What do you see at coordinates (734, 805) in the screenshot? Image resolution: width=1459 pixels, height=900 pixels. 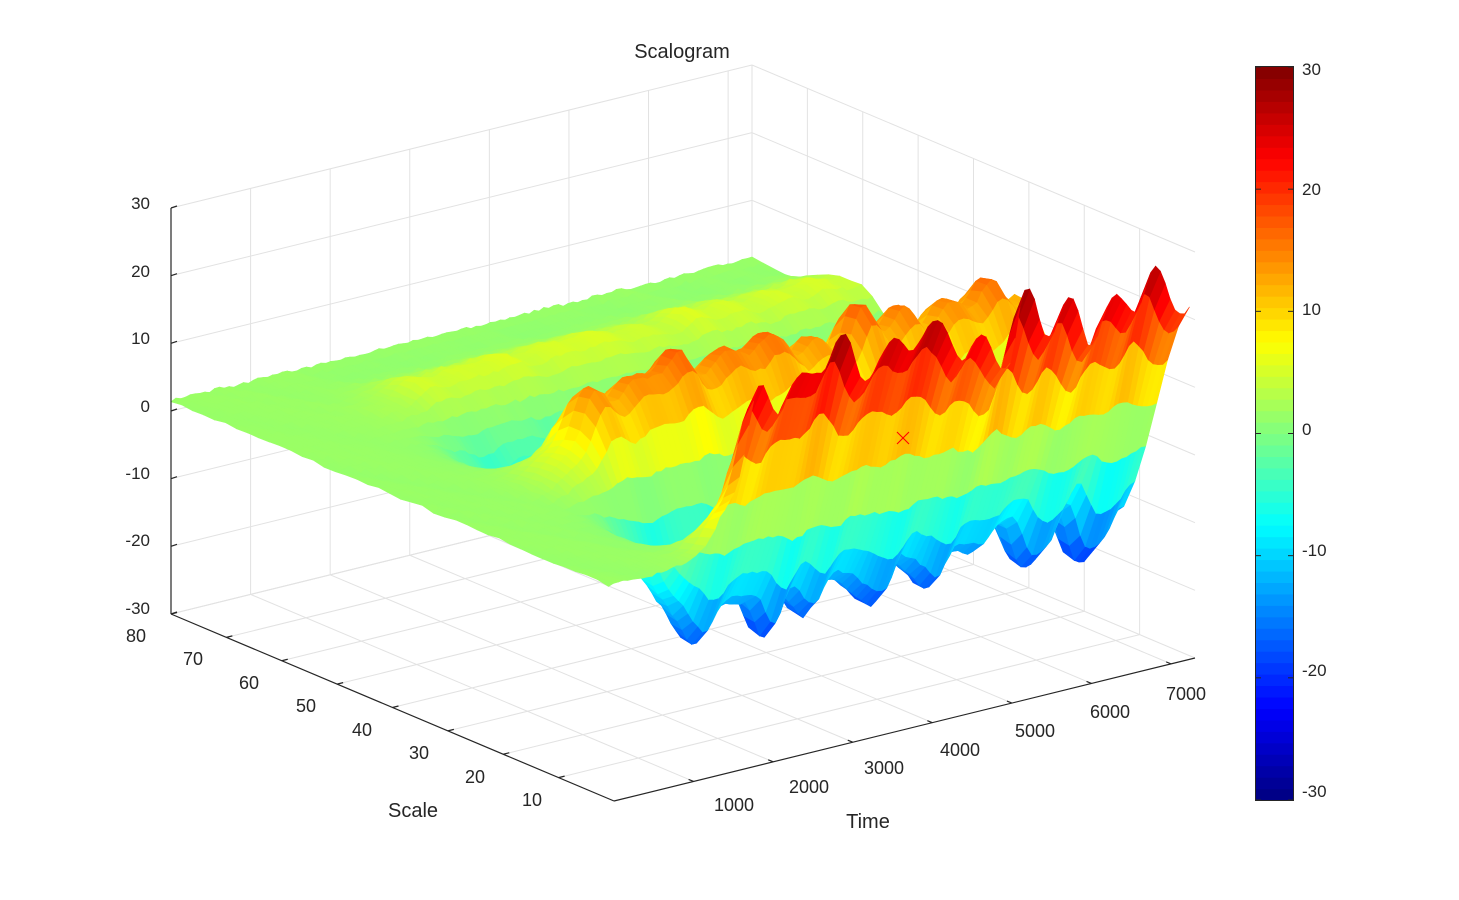 I see `x-tick-label: 1000` at bounding box center [734, 805].